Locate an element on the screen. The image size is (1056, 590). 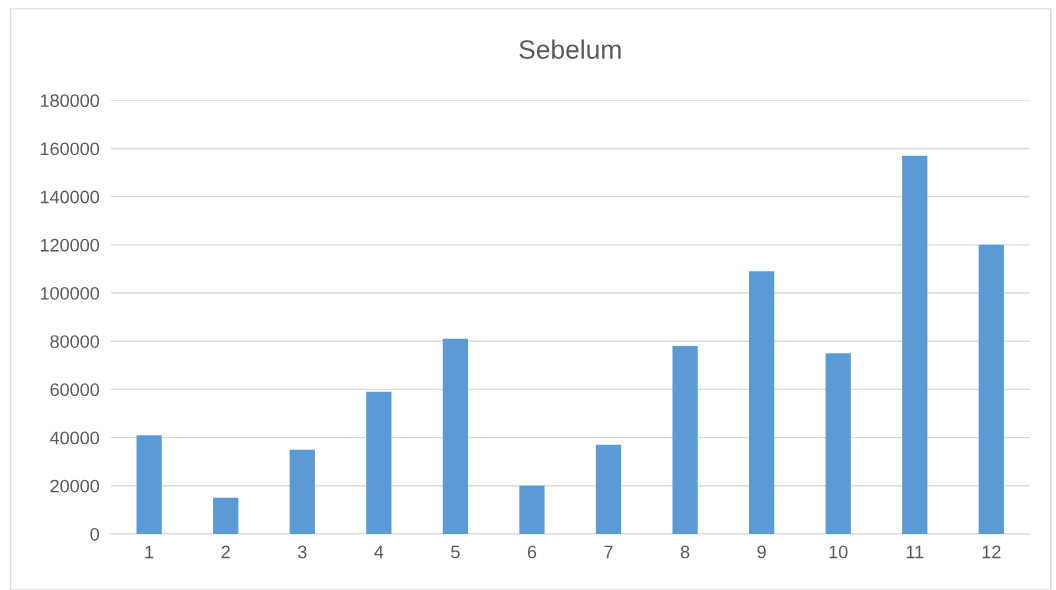
x-tick-label: 5 is located at coordinates (455, 552).